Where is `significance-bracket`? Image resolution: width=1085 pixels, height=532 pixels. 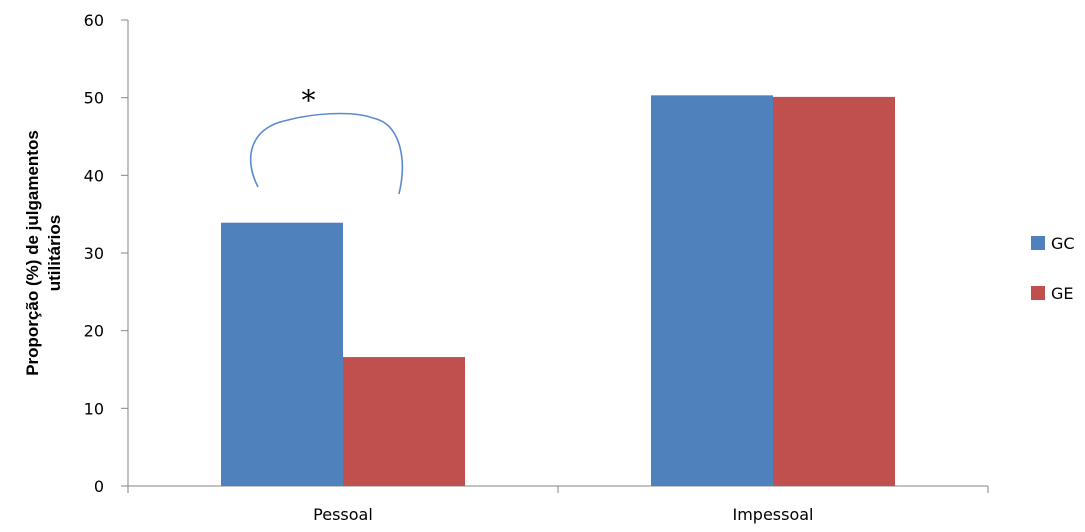
significance-bracket is located at coordinates (326, 153).